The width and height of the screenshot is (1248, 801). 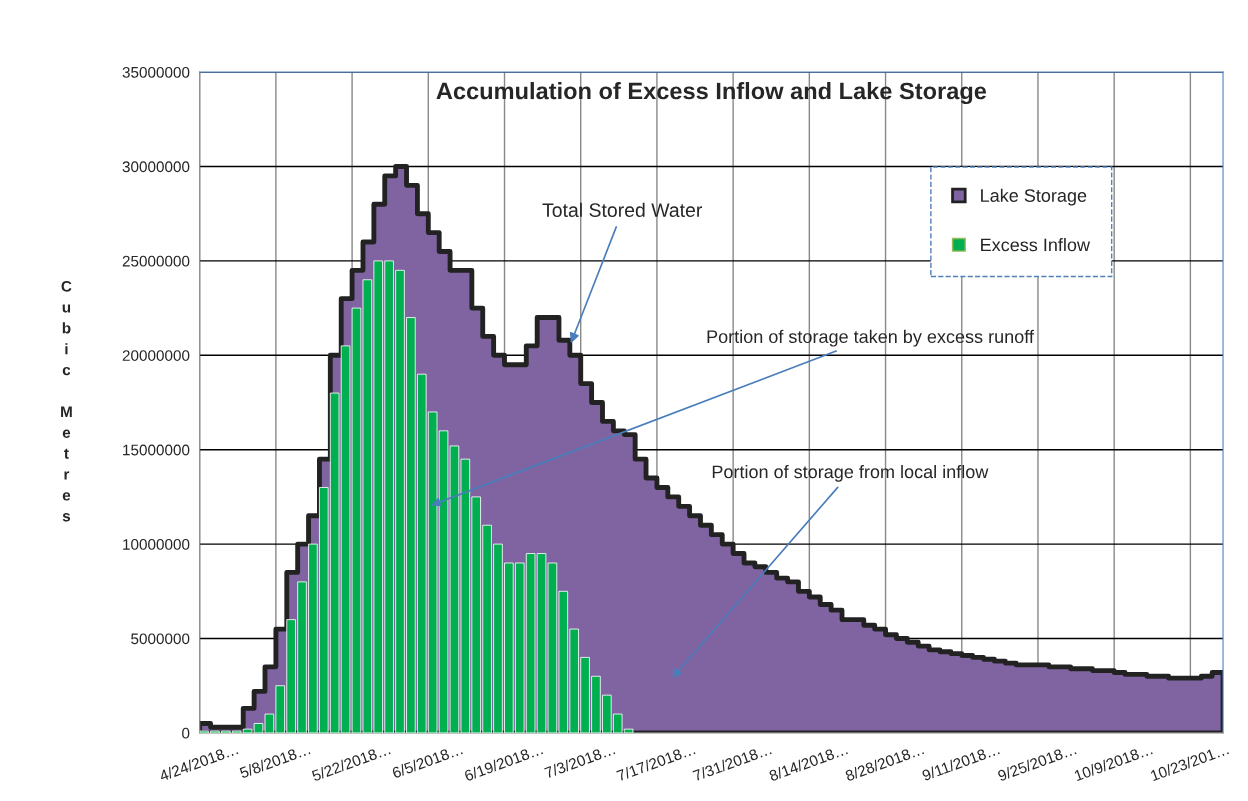 I want to click on legend-label: Lake Storage, so click(x=1034, y=197).